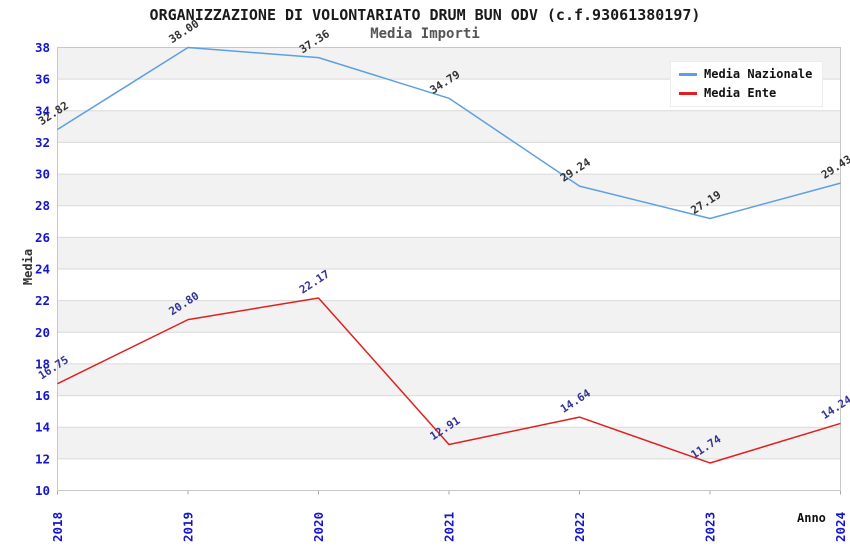  Describe the element at coordinates (42, 110) in the screenshot. I see `y-tick-label: 34` at that location.